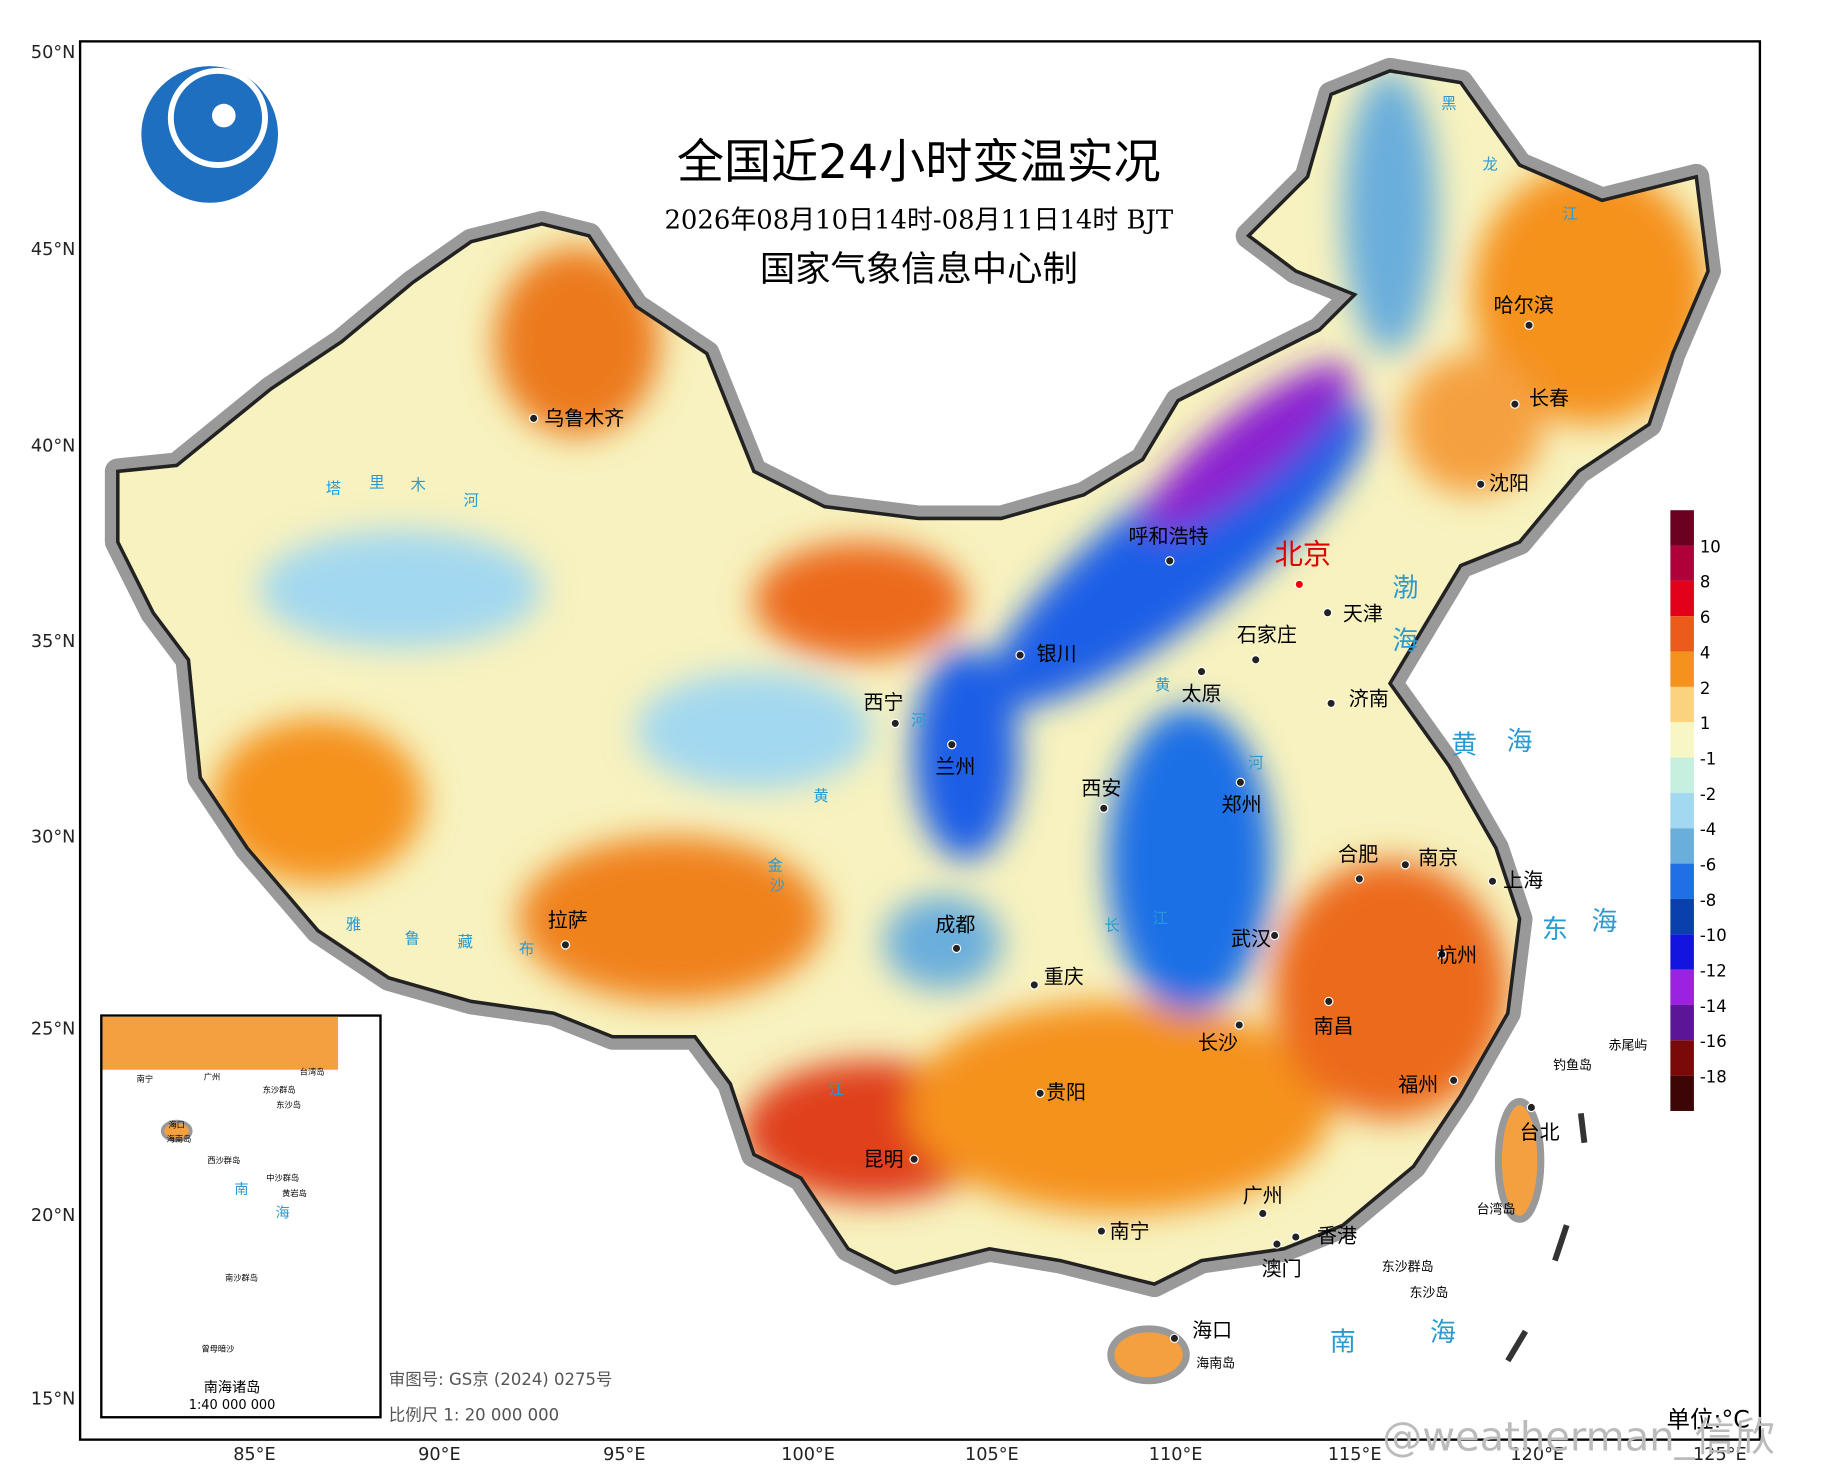 The image size is (1840, 1481). I want to click on lat-label: 45°N, so click(53, 250).